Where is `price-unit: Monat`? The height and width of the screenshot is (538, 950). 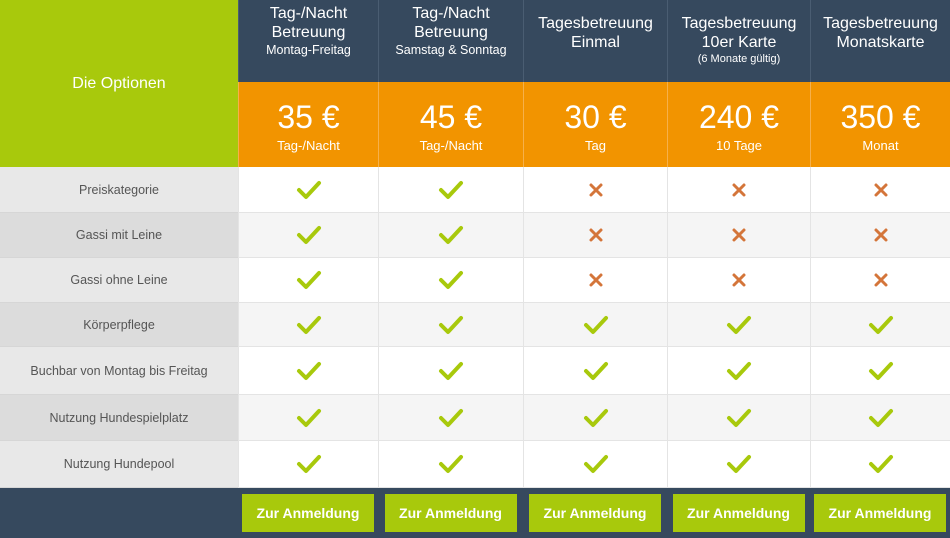
price-unit: Monat is located at coordinates (880, 145).